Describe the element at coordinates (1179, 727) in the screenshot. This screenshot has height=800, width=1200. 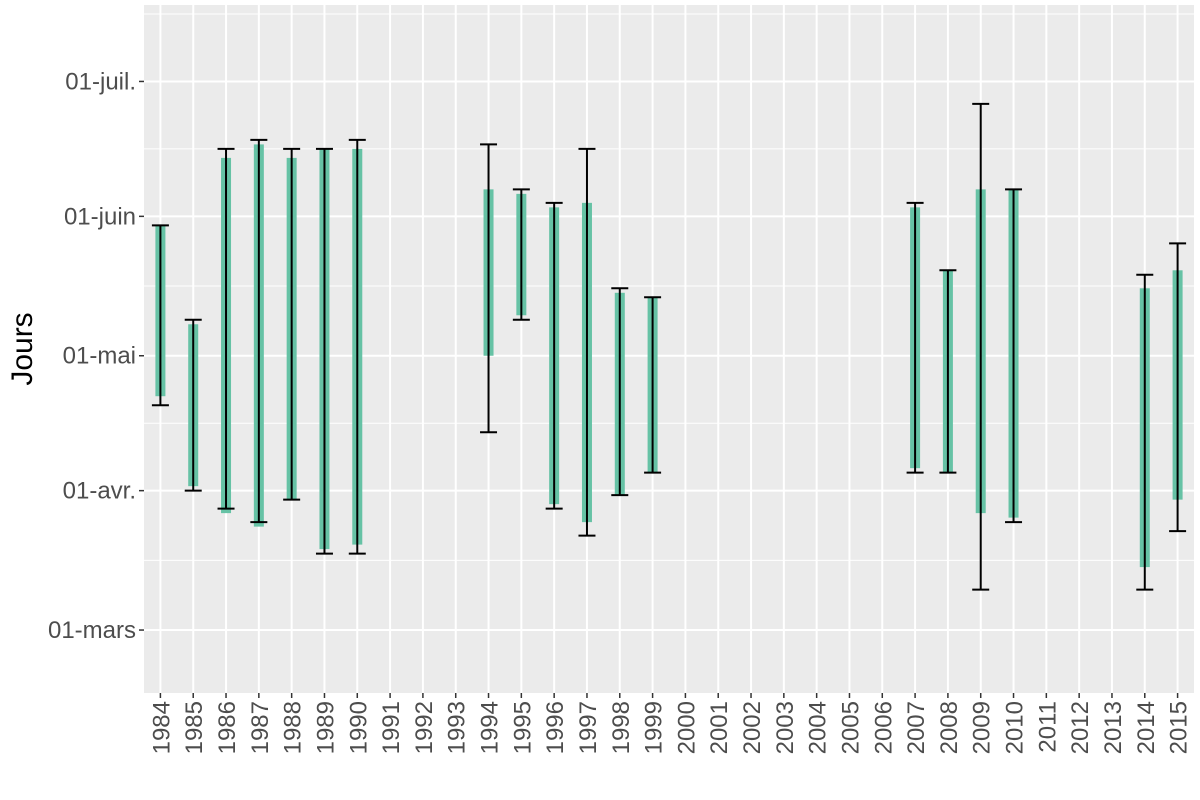
I see `x-tick-label: 2015` at that location.